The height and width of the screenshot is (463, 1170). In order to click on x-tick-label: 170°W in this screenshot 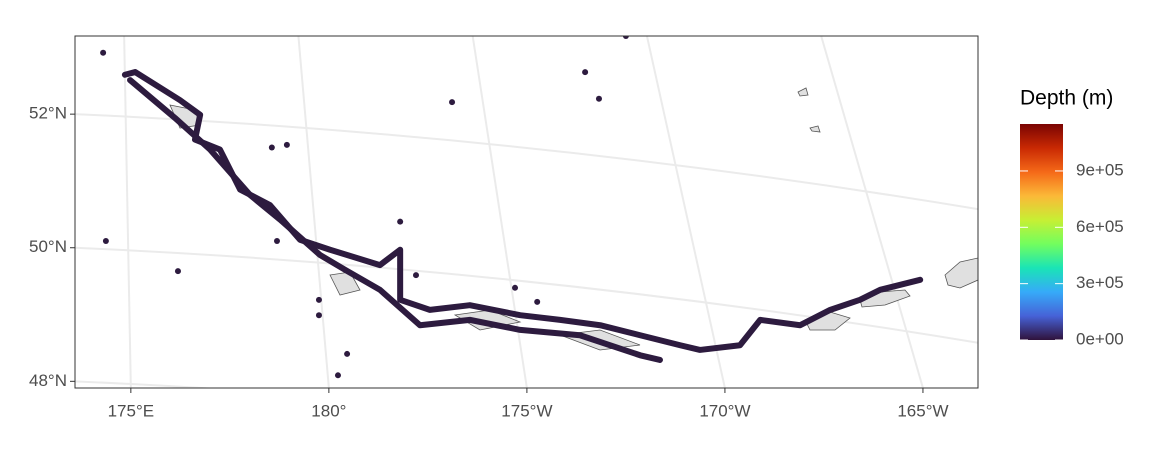, I will do `click(724, 410)`.